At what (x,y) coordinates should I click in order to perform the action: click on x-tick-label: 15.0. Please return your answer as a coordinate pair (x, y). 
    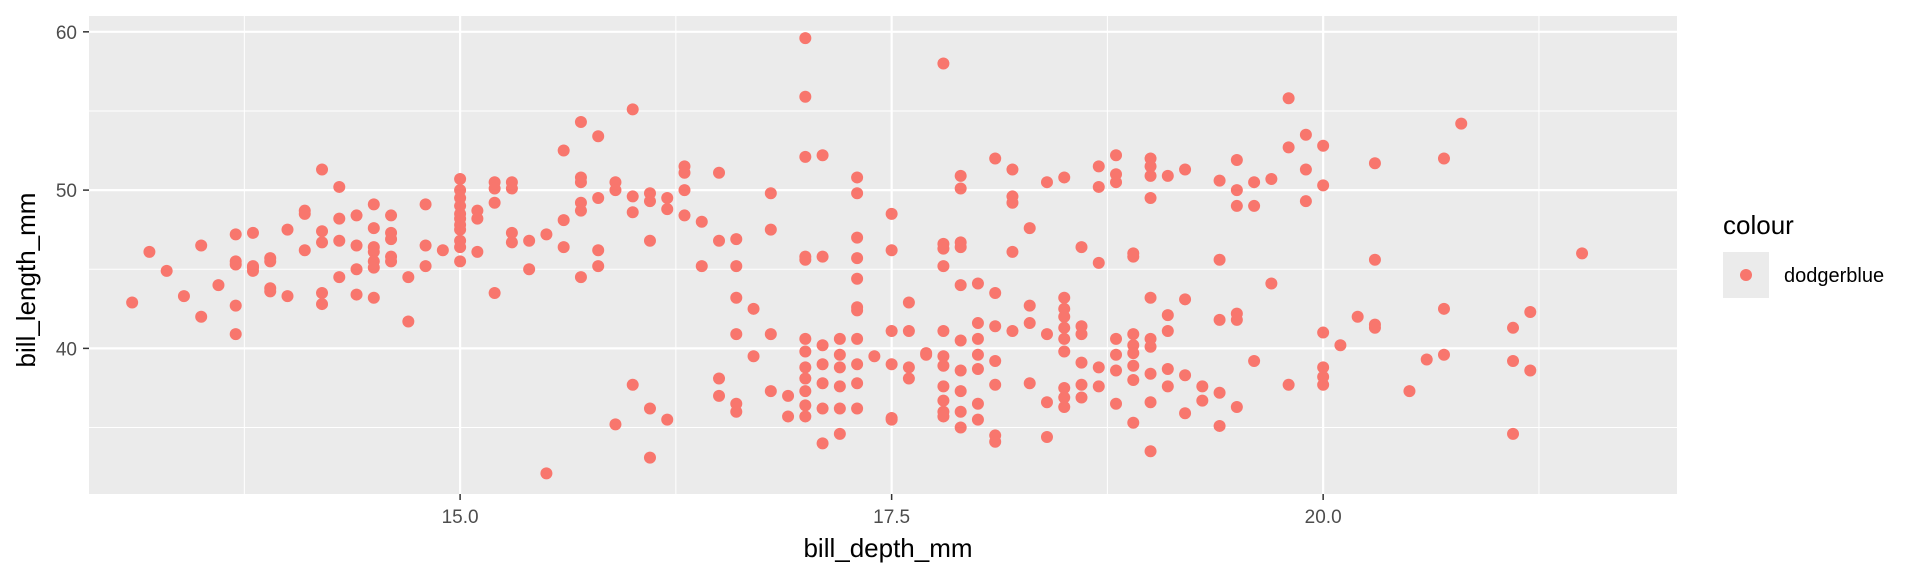
    Looking at the image, I should click on (460, 517).